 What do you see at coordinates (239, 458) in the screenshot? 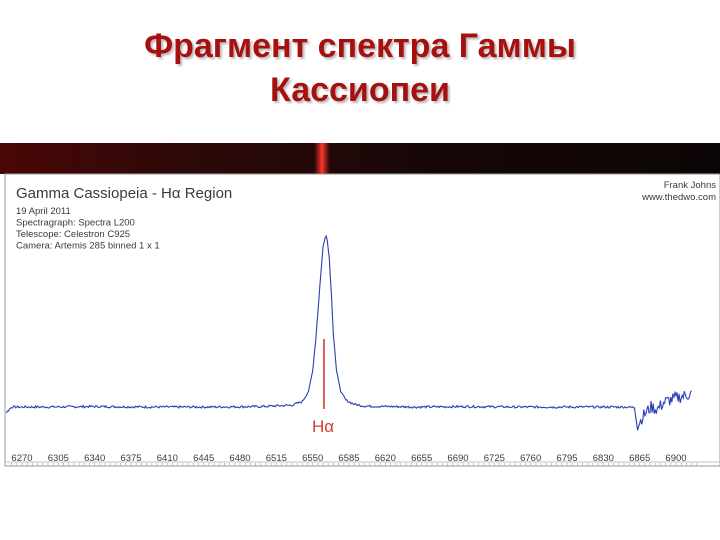
I see `x-tick-label: 6480` at bounding box center [239, 458].